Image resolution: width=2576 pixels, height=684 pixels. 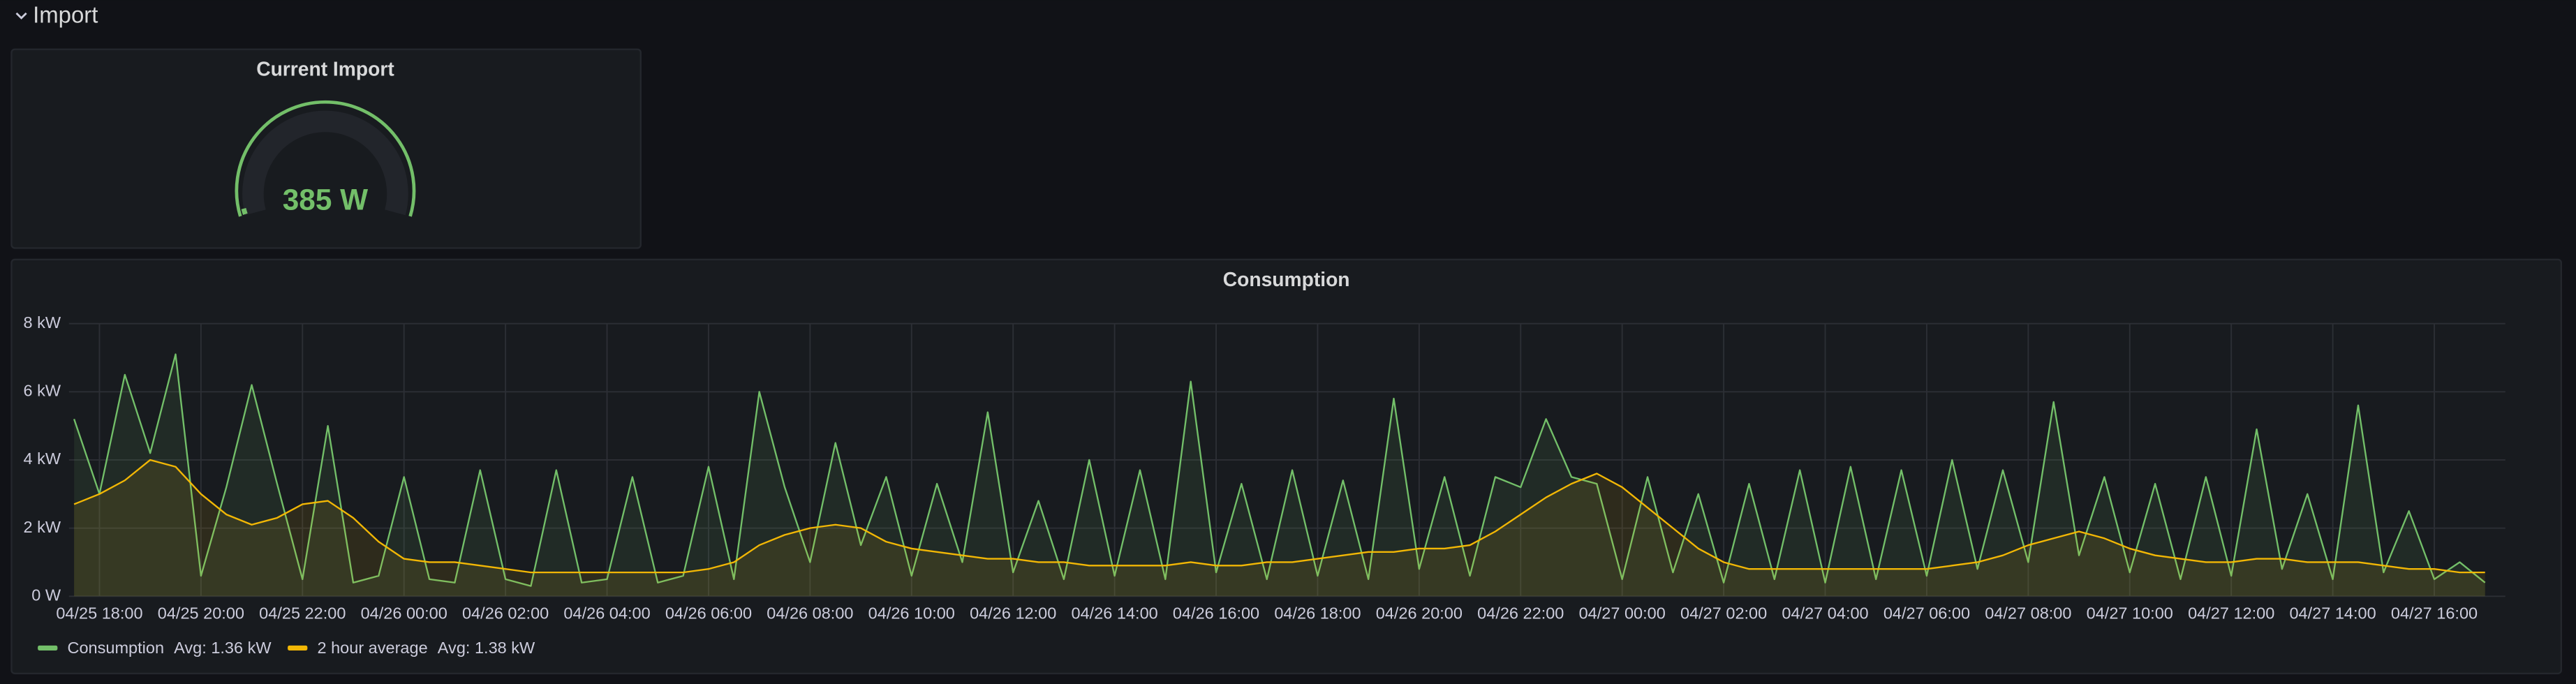 I want to click on gauge-threshold-arc, so click(x=325, y=159).